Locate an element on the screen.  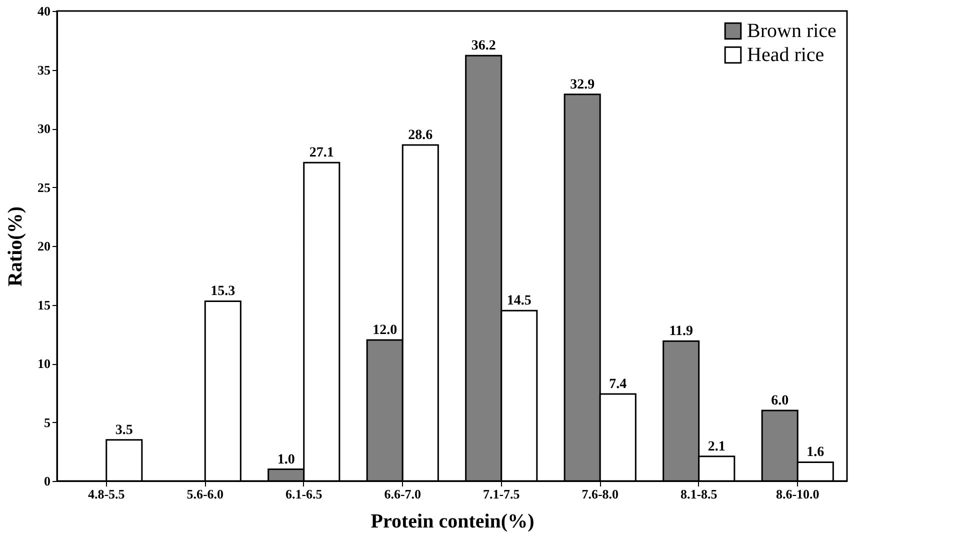
y-axis-title: Ratio(%) is located at coordinates (15, 246).